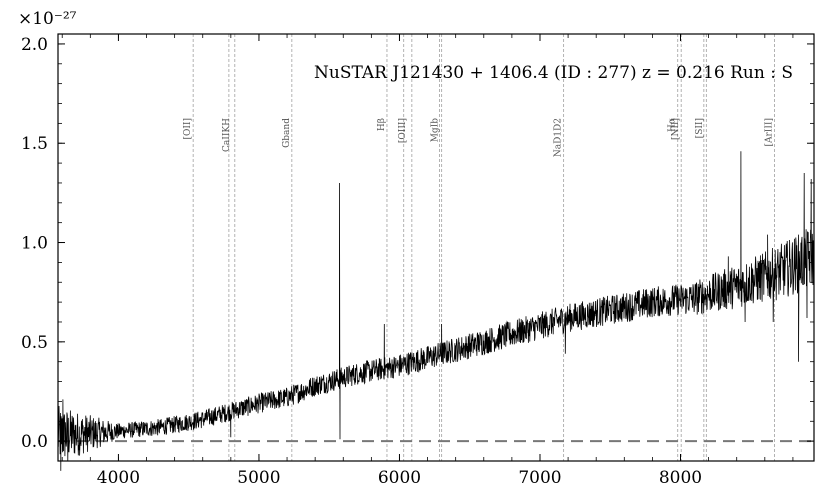 The height and width of the screenshot is (498, 830). I want to click on x-tick-label: 7000, so click(539, 478).